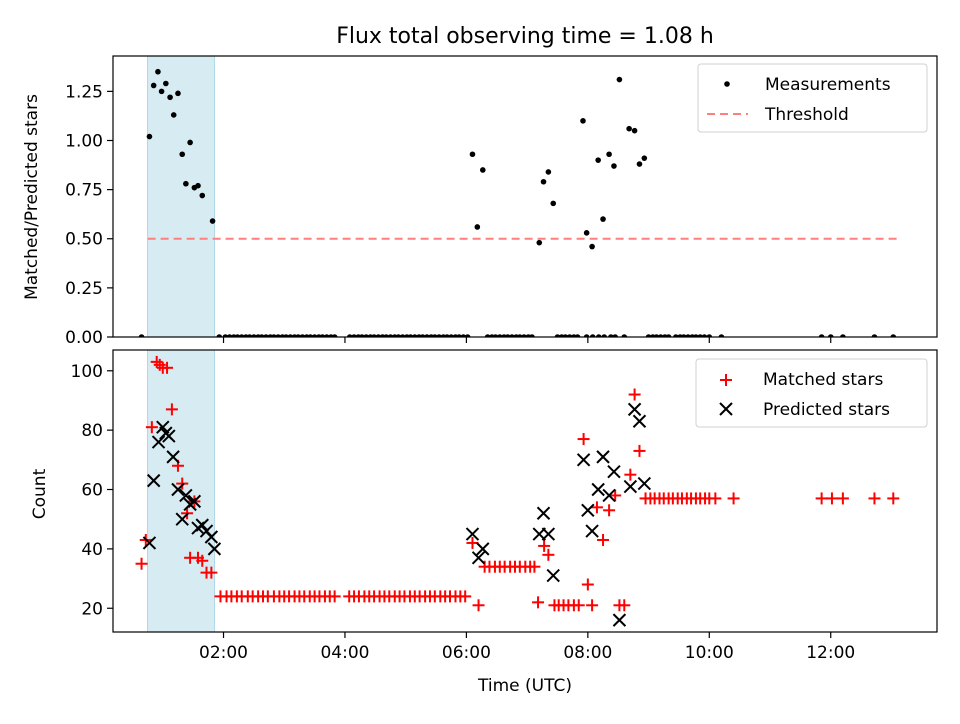 The width and height of the screenshot is (960, 724). Describe the element at coordinates (84, 92) in the screenshot. I see `y-tick-label: 1.25` at that location.